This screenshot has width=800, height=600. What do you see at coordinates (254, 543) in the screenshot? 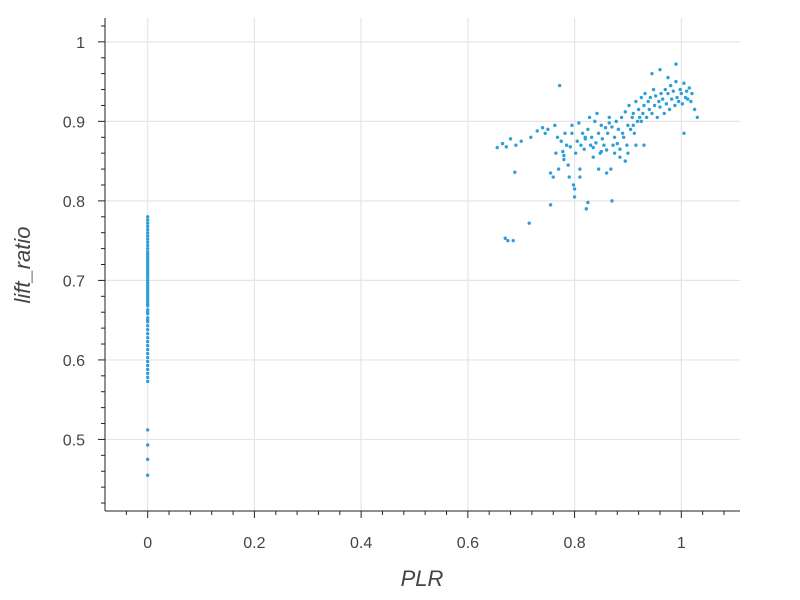
I see `x-tick-label: 0.2` at bounding box center [254, 543].